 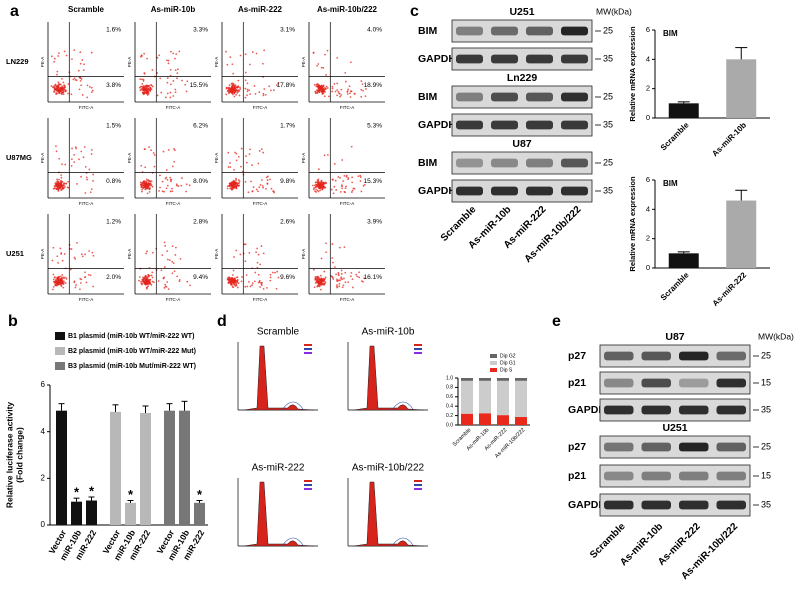 What do you see at coordinates (132, 366) in the screenshot?
I see `legend-label: B3 plasmid (miR-10b Mut/miR-222 WT)` at bounding box center [132, 366].